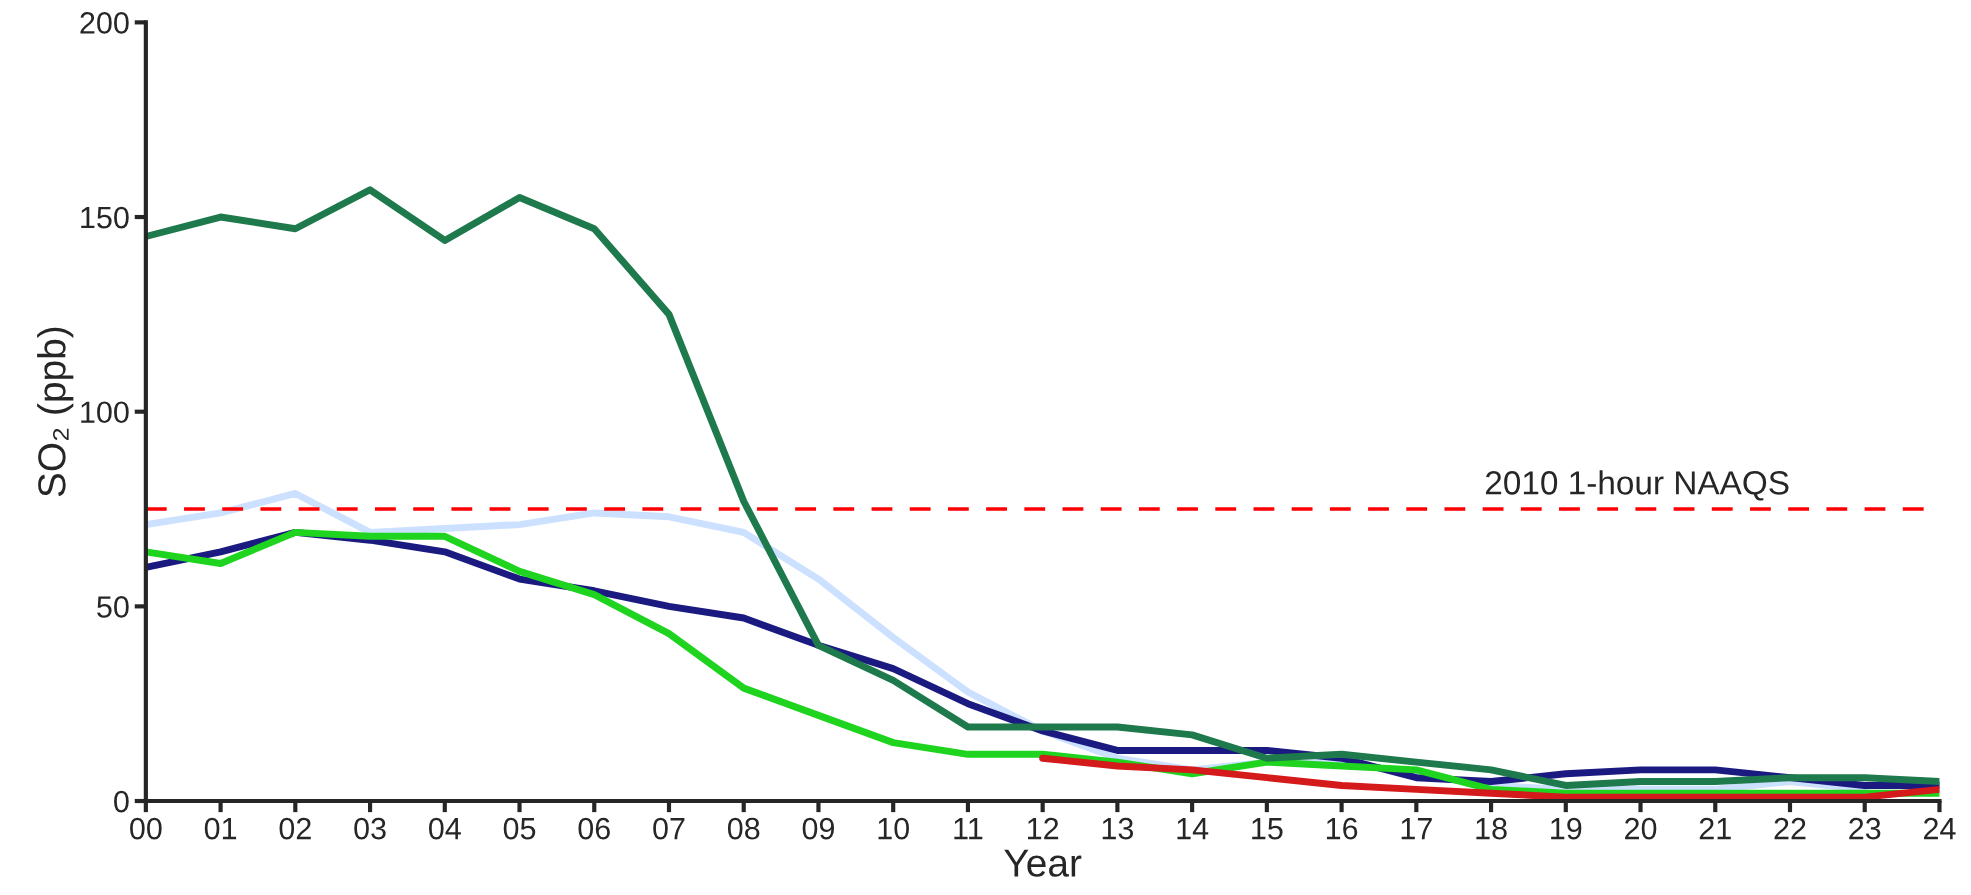  Describe the element at coordinates (121, 801) in the screenshot. I see `y-tick-label: 0` at that location.